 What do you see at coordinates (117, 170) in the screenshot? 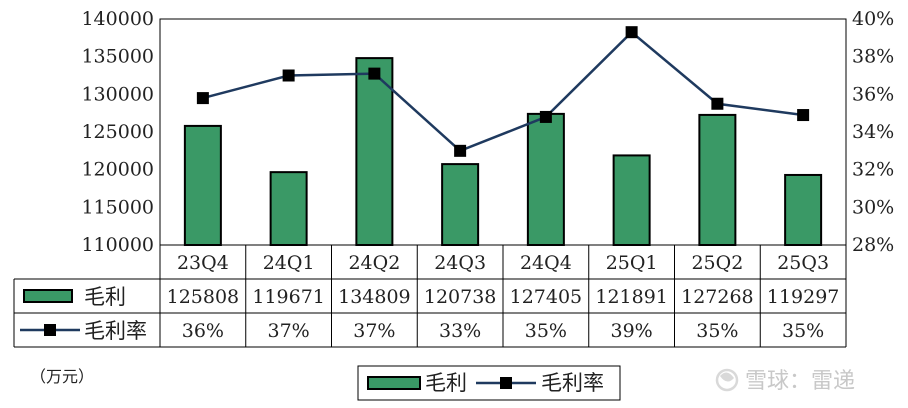
I see `left-tick-label: 120000` at bounding box center [117, 170].